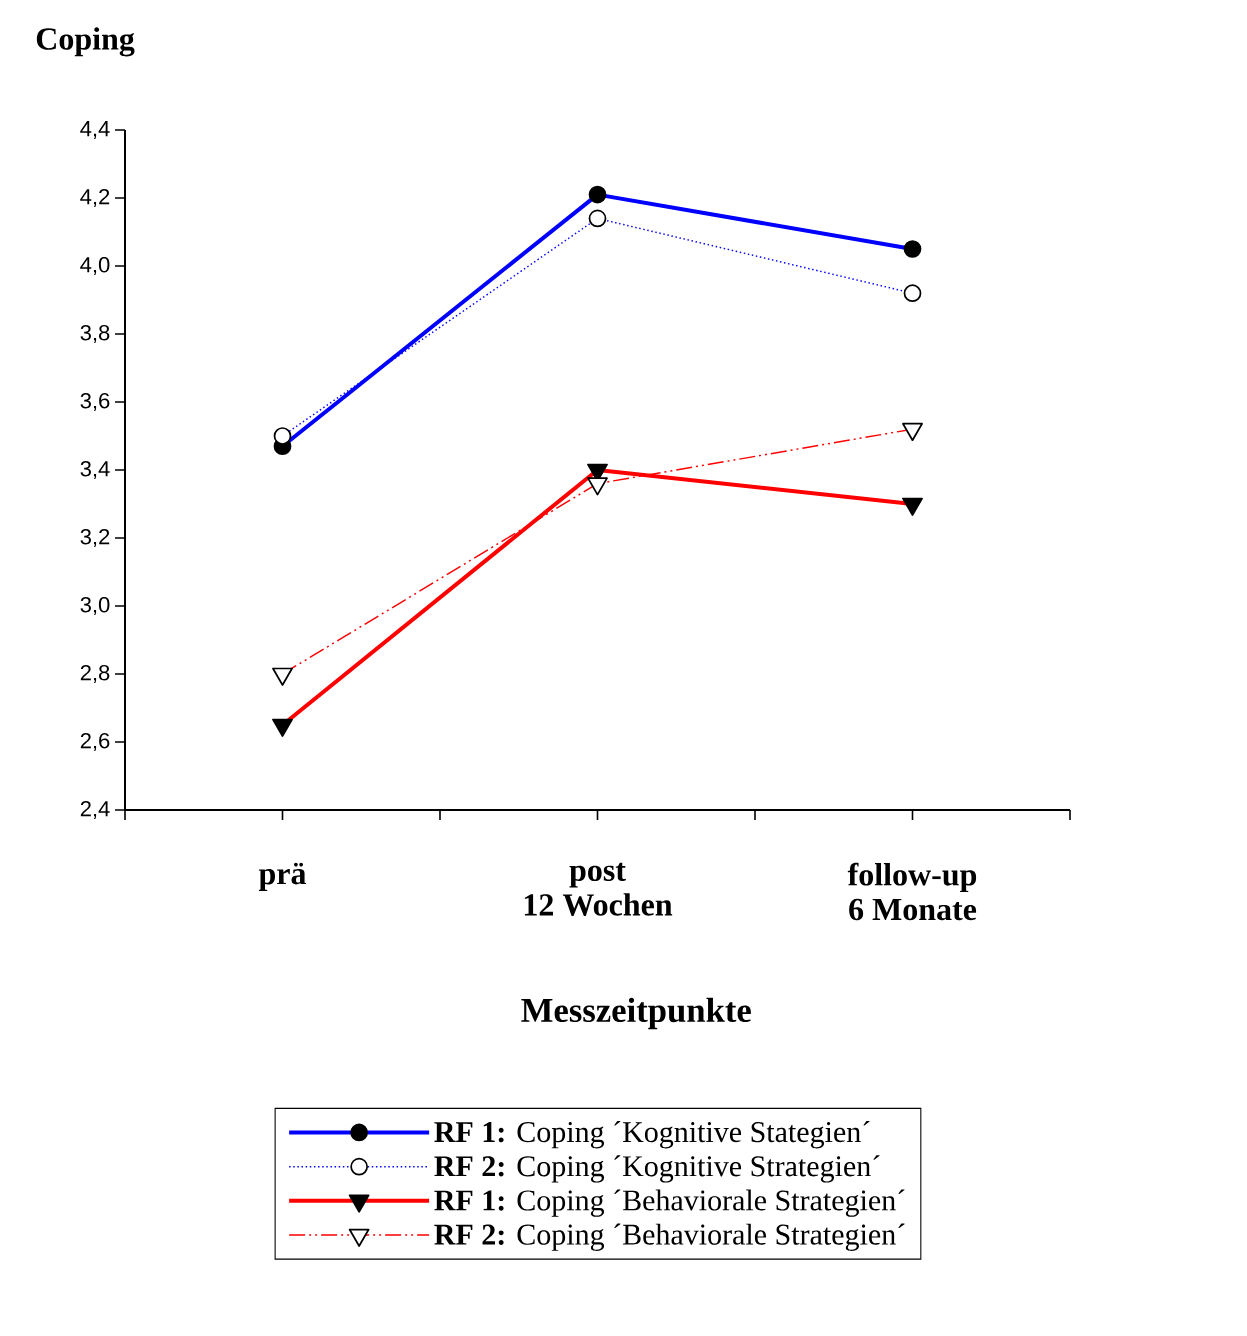 The width and height of the screenshot is (1247, 1336). What do you see at coordinates (95, 606) in the screenshot?
I see `y-tick-label: 3,0` at bounding box center [95, 606].